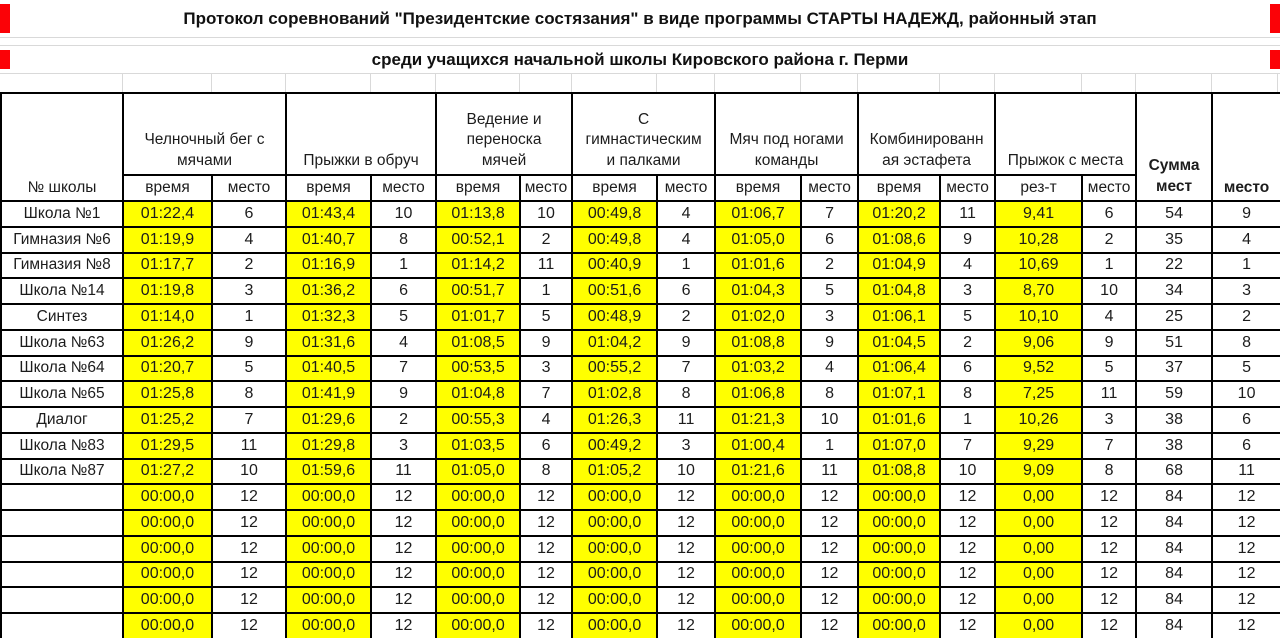 The width and height of the screenshot is (1280, 638). I want to click on final-place-cell: 4, so click(1245, 239).